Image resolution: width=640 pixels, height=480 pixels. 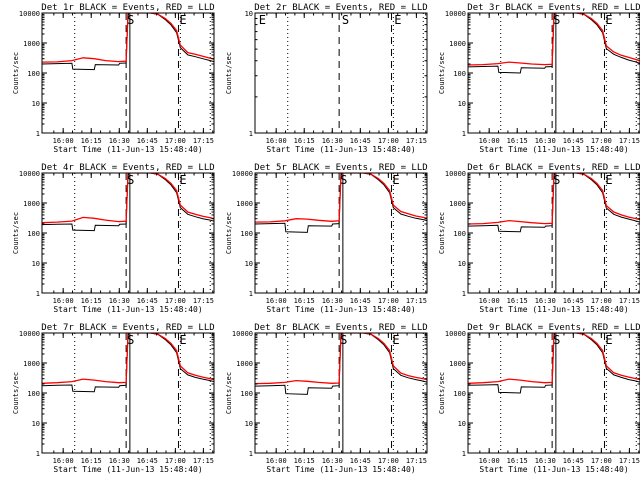 I want to click on panel-title: Det 5r BLACK = Events, RED = LLD, so click(x=340, y=168).